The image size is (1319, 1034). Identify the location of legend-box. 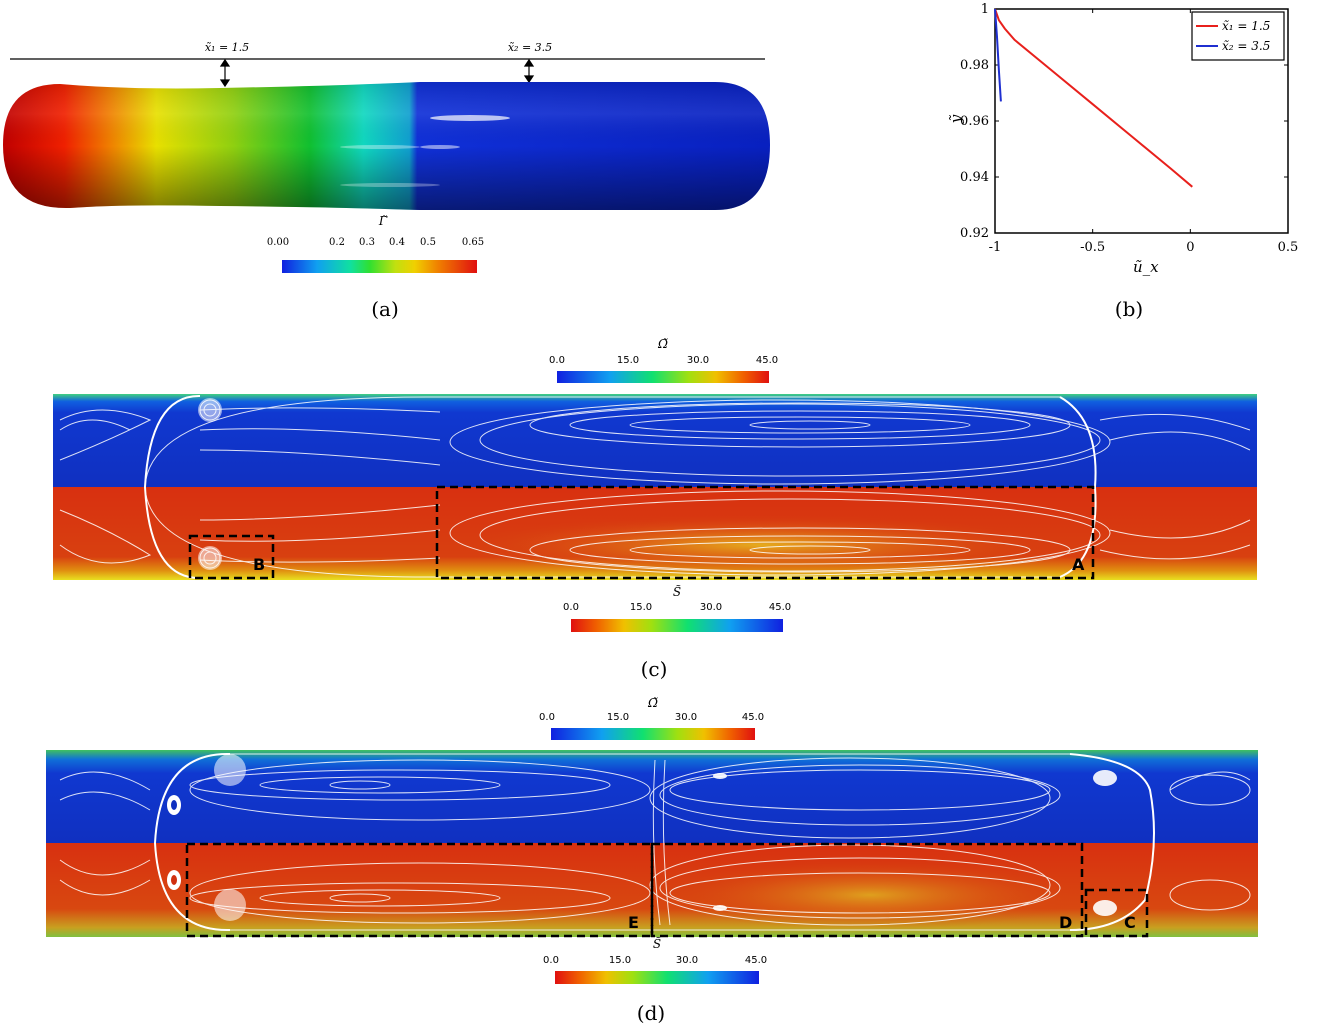
(1238, 36).